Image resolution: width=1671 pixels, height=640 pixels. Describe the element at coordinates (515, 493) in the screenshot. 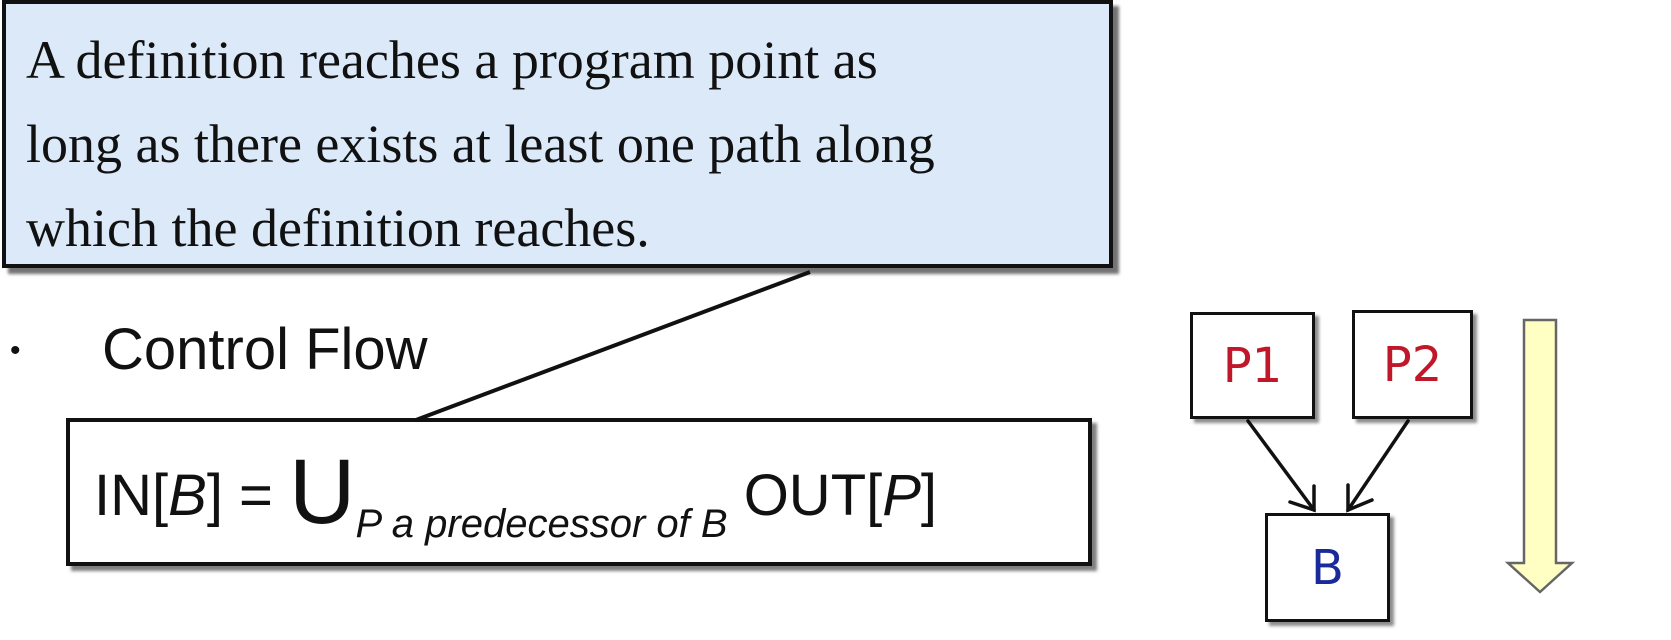

I see `dataflow-equation: IN[B] = UP a predecessor of B OUT[P]` at that location.